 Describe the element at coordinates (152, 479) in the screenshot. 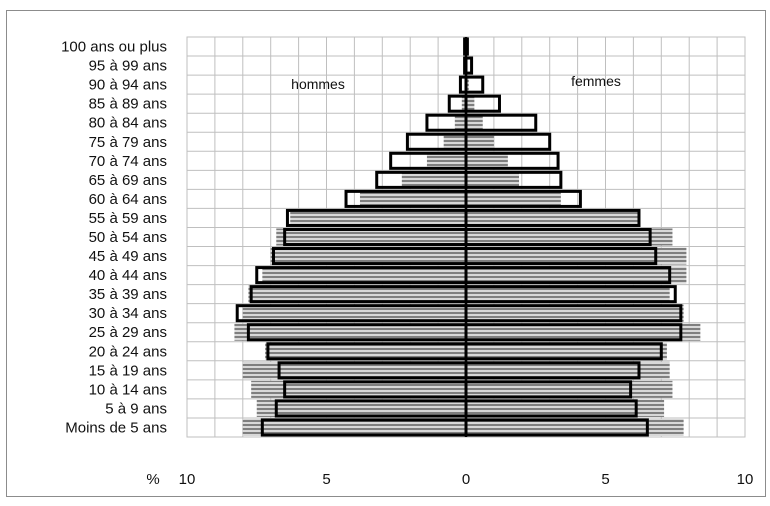

I see `x-unit-label: %` at that location.